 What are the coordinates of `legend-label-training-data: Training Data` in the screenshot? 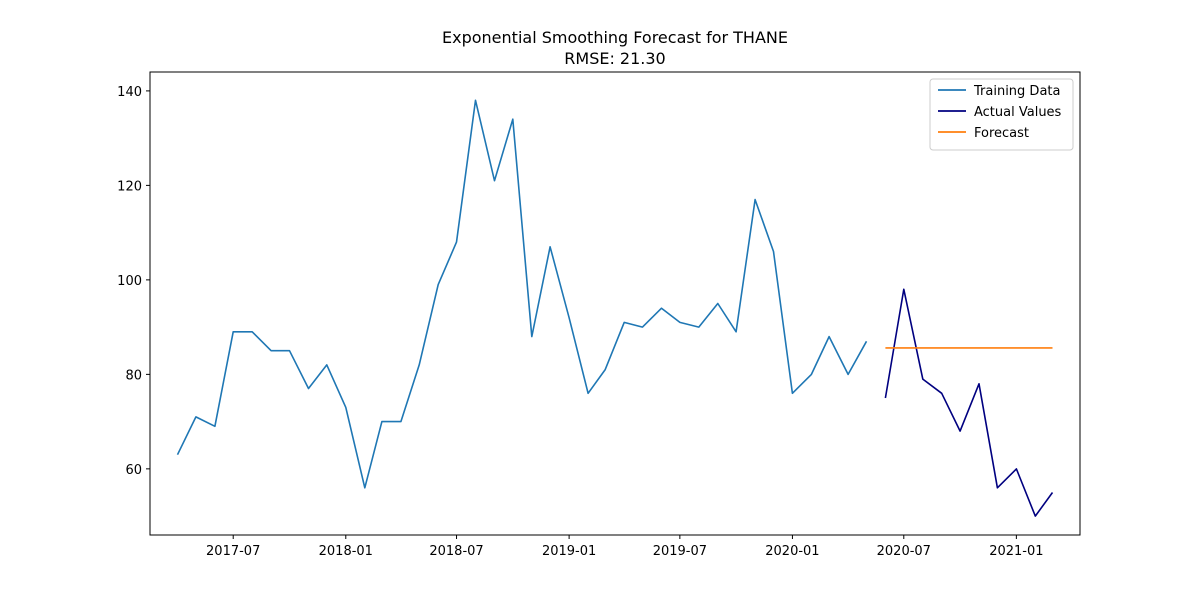 It's located at (1016, 91).